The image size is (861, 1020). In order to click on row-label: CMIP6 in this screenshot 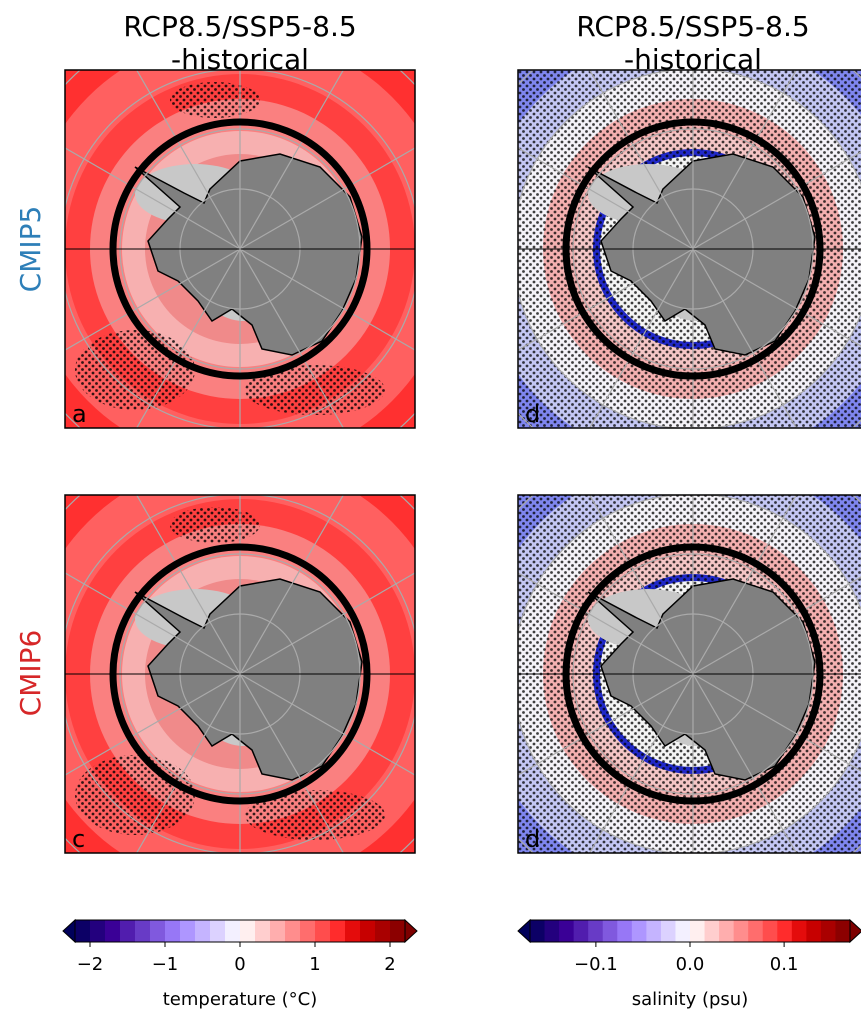, I will do `click(30, 673)`.